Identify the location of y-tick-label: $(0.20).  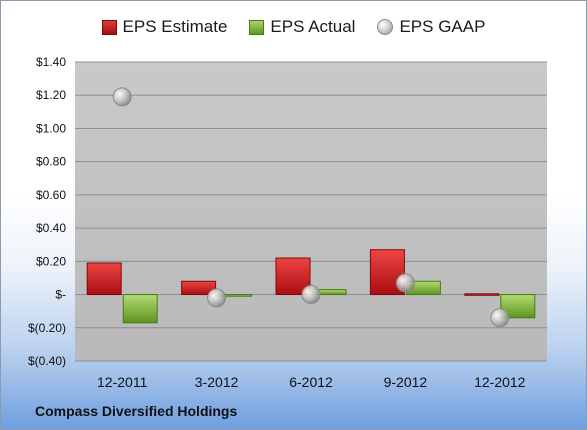
(47, 328).